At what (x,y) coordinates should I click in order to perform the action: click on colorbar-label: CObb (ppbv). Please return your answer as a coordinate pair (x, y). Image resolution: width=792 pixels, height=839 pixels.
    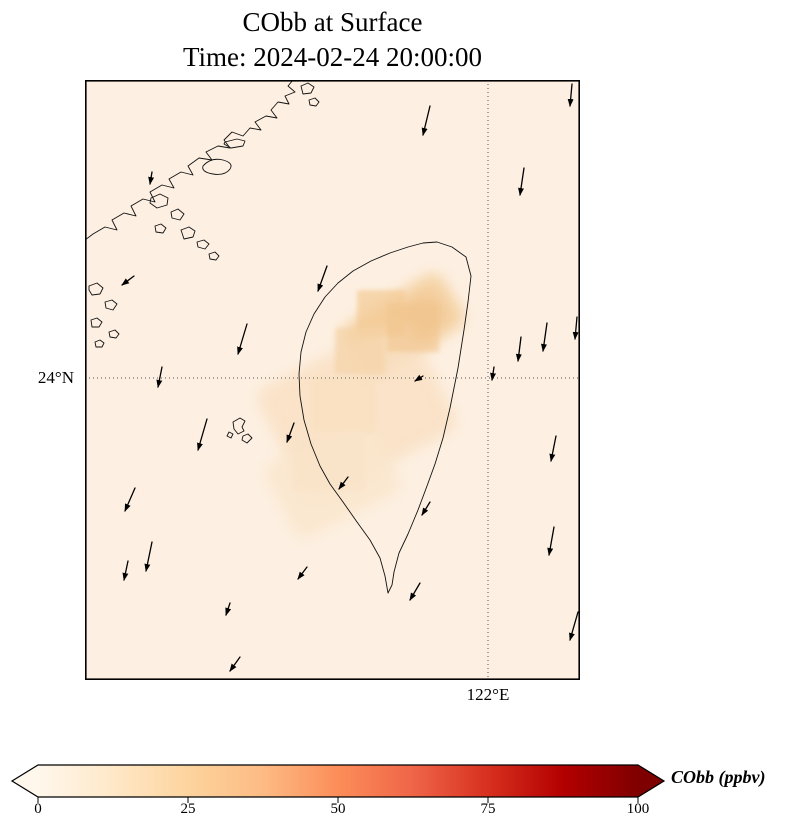
    Looking at the image, I should click on (718, 777).